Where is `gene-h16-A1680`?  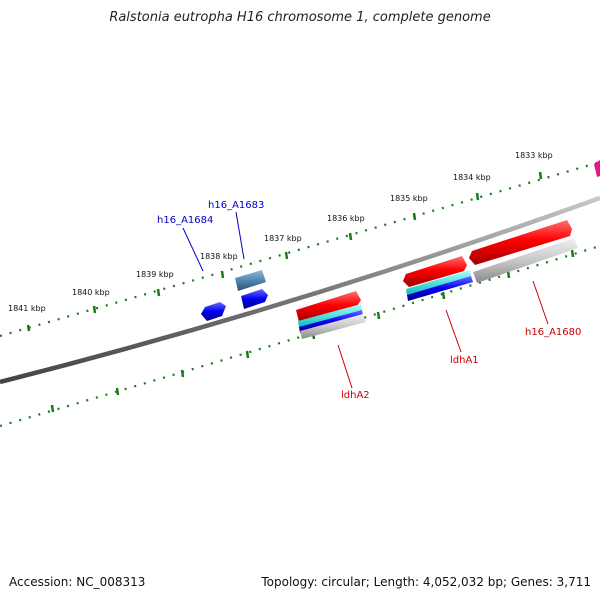 gene-h16-A1680 is located at coordinates (523, 251).